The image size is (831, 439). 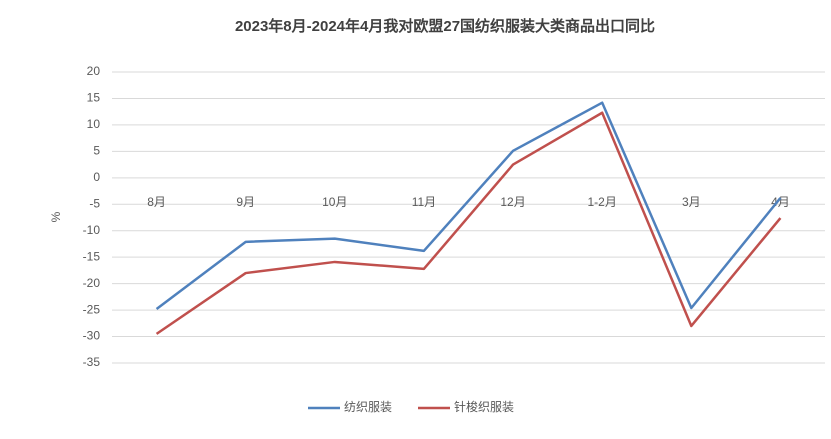 I want to click on y-tick-label: 5, so click(x=96, y=151).